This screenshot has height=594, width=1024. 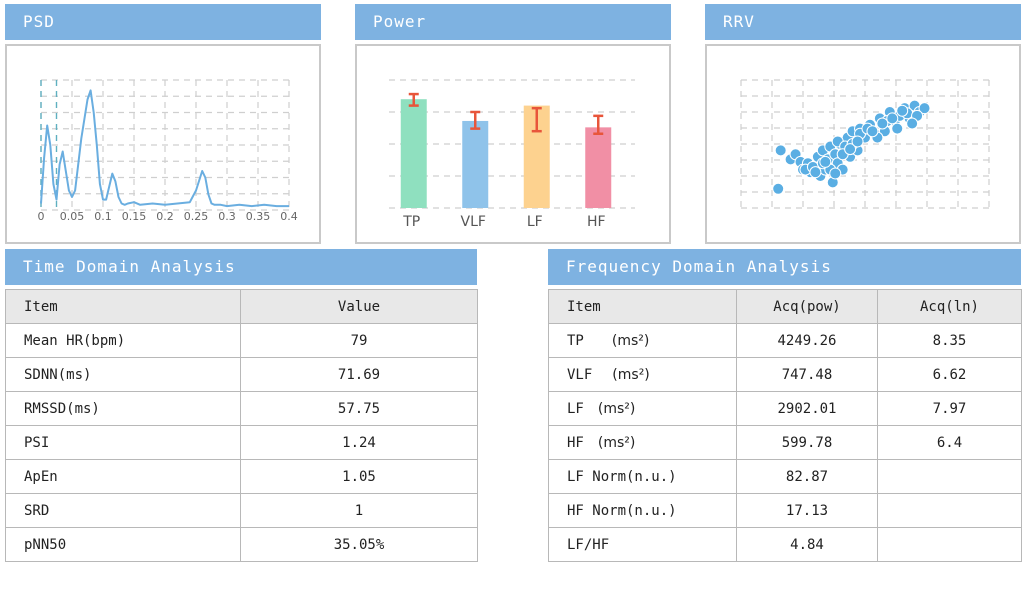 I want to click on row-acq-ln: 6.4, so click(x=949, y=442).